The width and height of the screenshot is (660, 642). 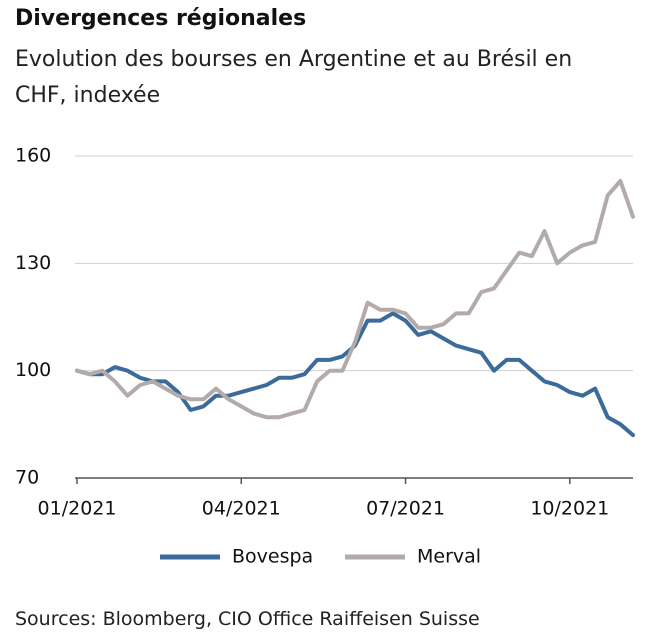 I want to click on y-tick-label: 130, so click(x=33, y=263).